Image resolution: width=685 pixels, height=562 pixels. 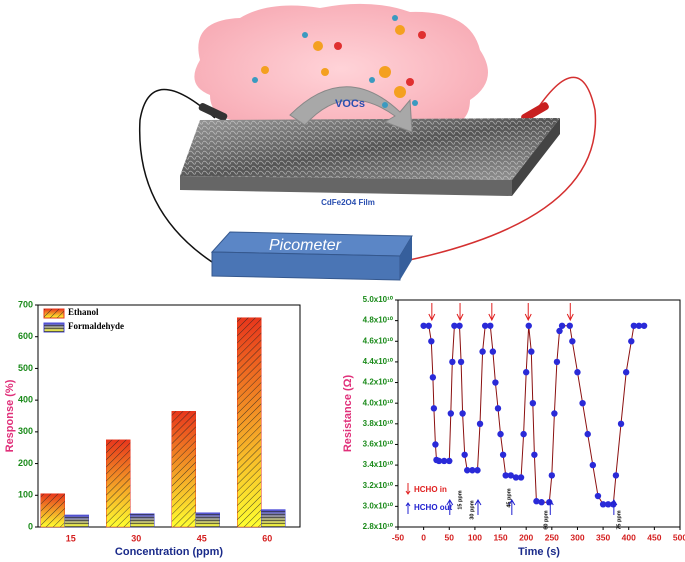 I want to click on ppm-label: 30 ppm, so click(x=472, y=509).